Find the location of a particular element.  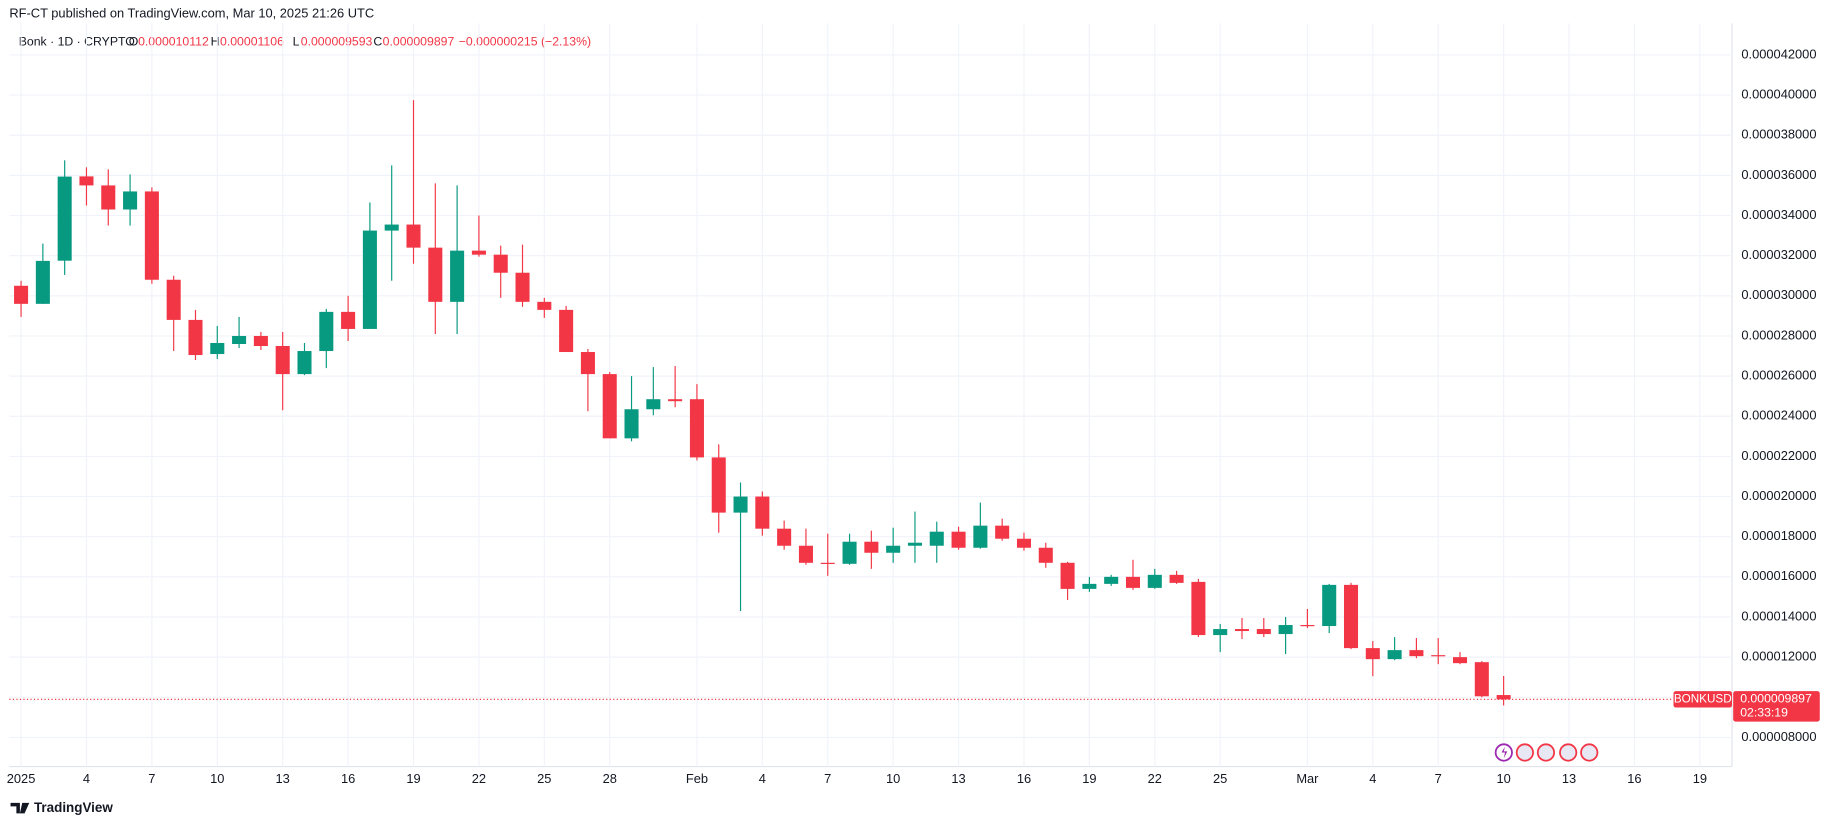

y-tick-label: 0.000020000 is located at coordinates (1778, 495).